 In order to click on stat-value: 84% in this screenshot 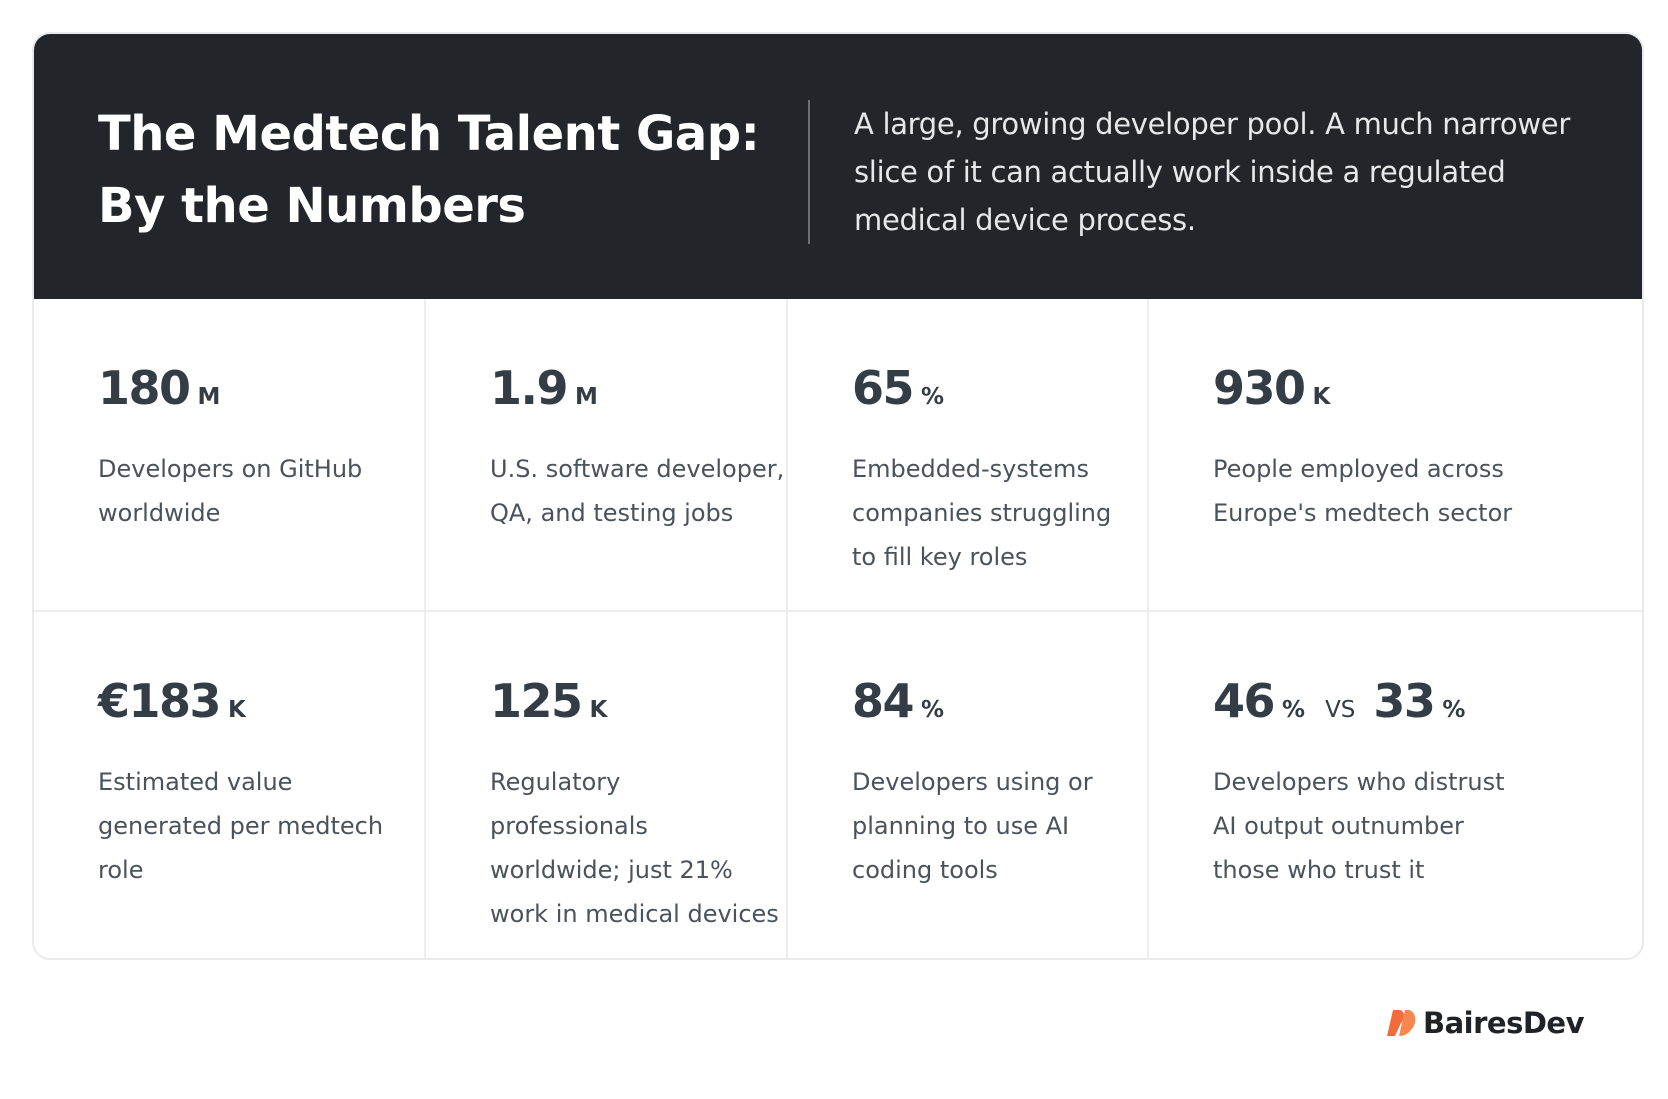, I will do `click(898, 701)`.